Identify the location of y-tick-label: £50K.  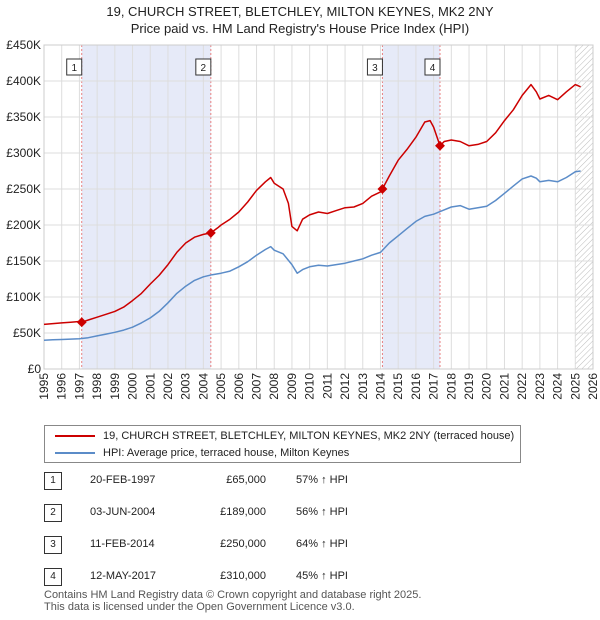
(27, 333).